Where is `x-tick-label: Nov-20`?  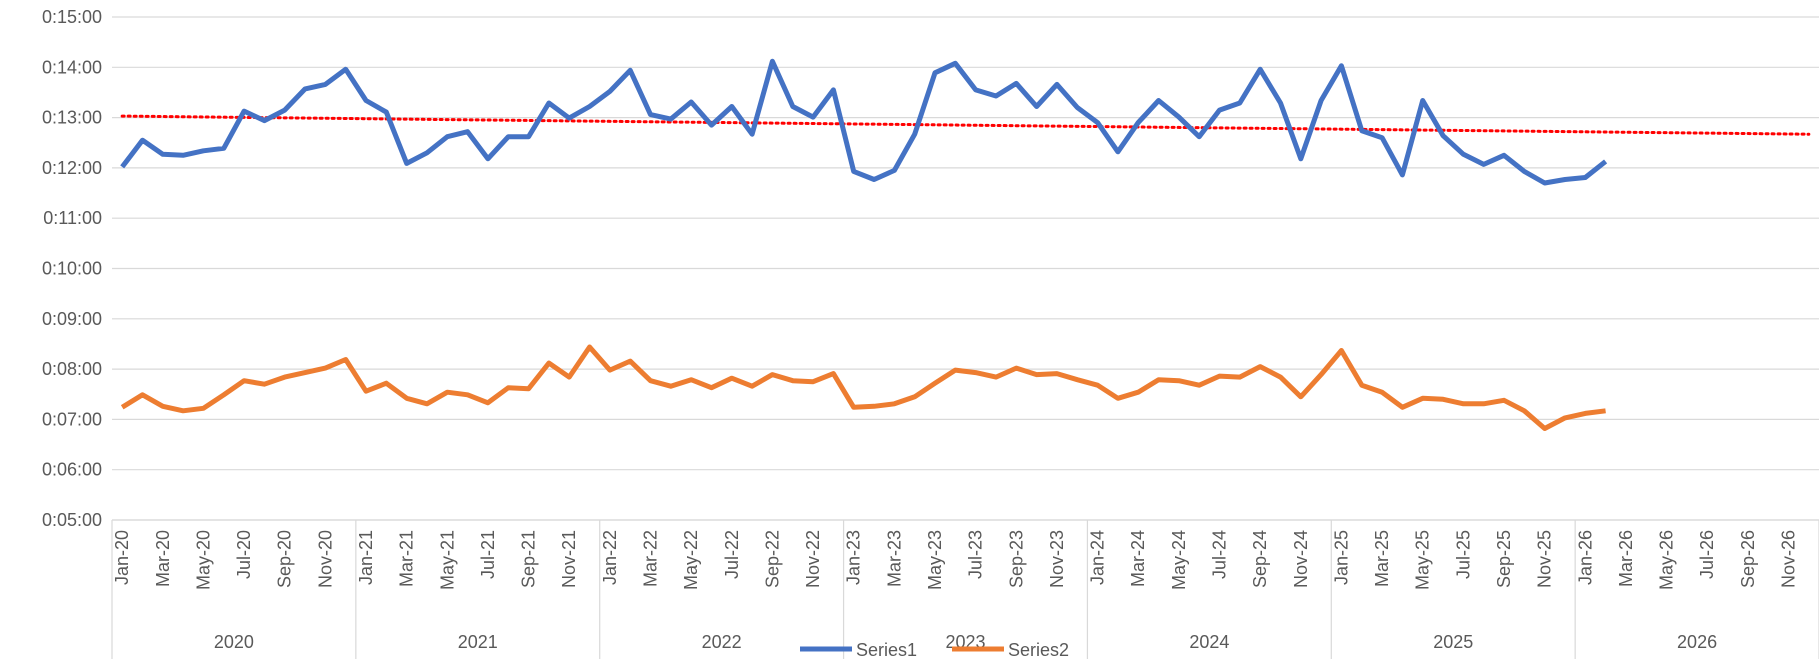
x-tick-label: Nov-20 is located at coordinates (325, 559).